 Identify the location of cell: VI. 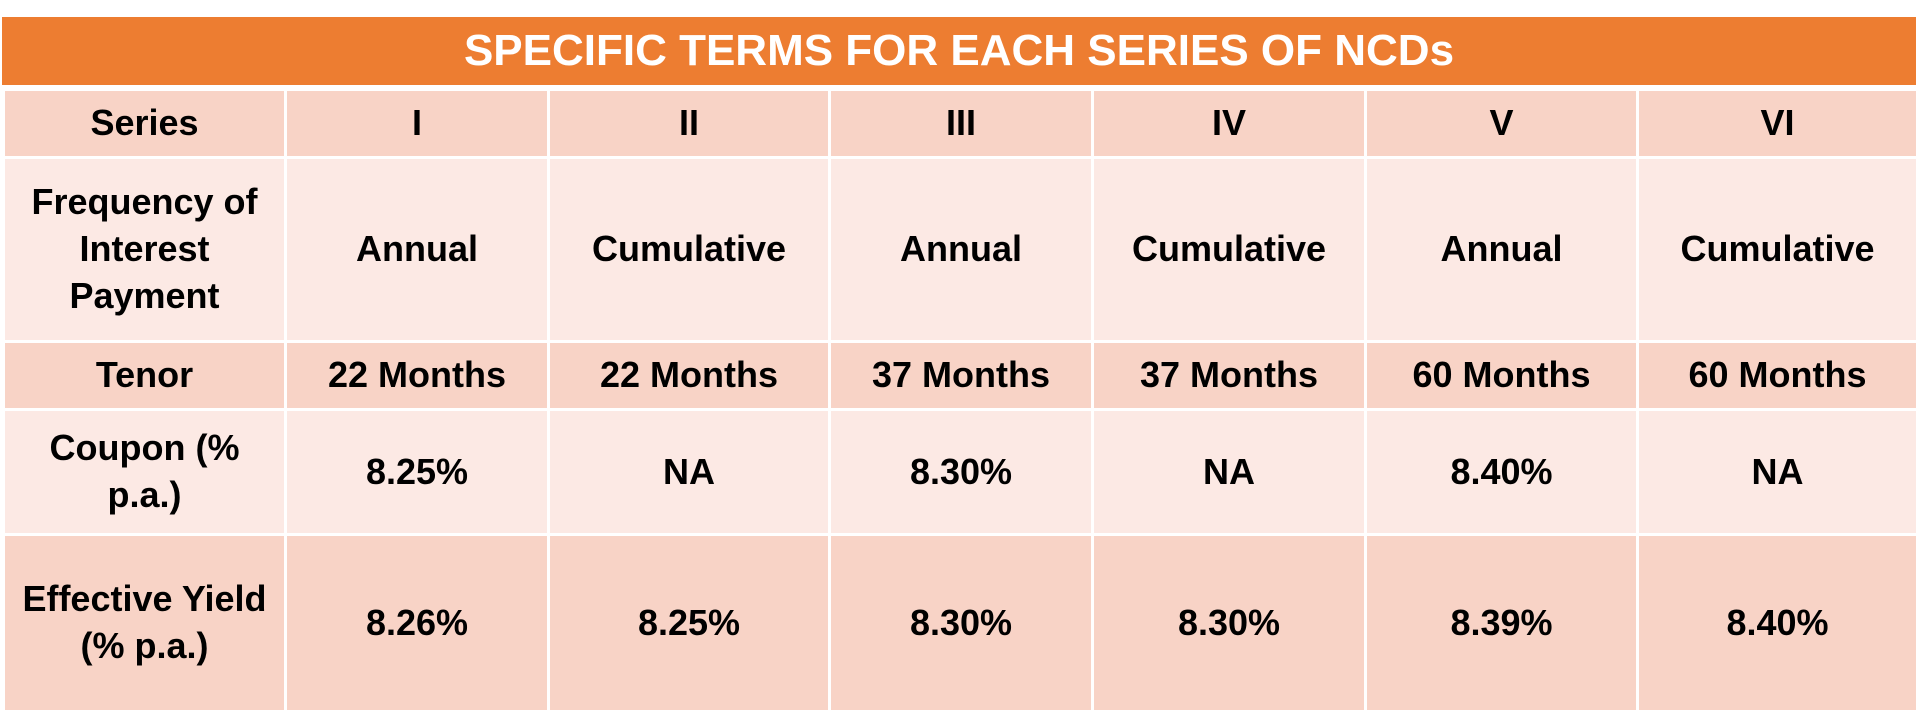
(1777, 123).